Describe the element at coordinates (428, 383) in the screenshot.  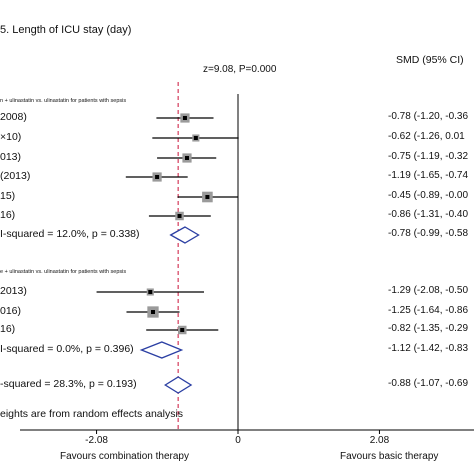
I see `overall-smd-ci: -0.88 (-1.07, -0.69` at that location.